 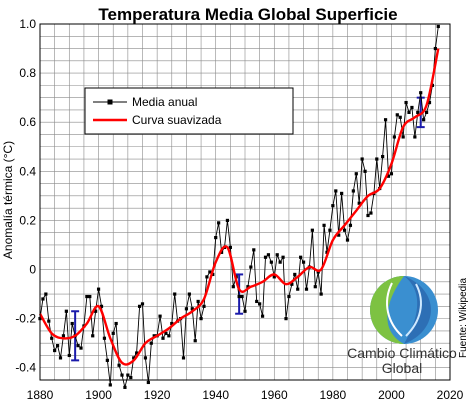 I want to click on y-tick-label: 0.6, so click(x=27, y=122).